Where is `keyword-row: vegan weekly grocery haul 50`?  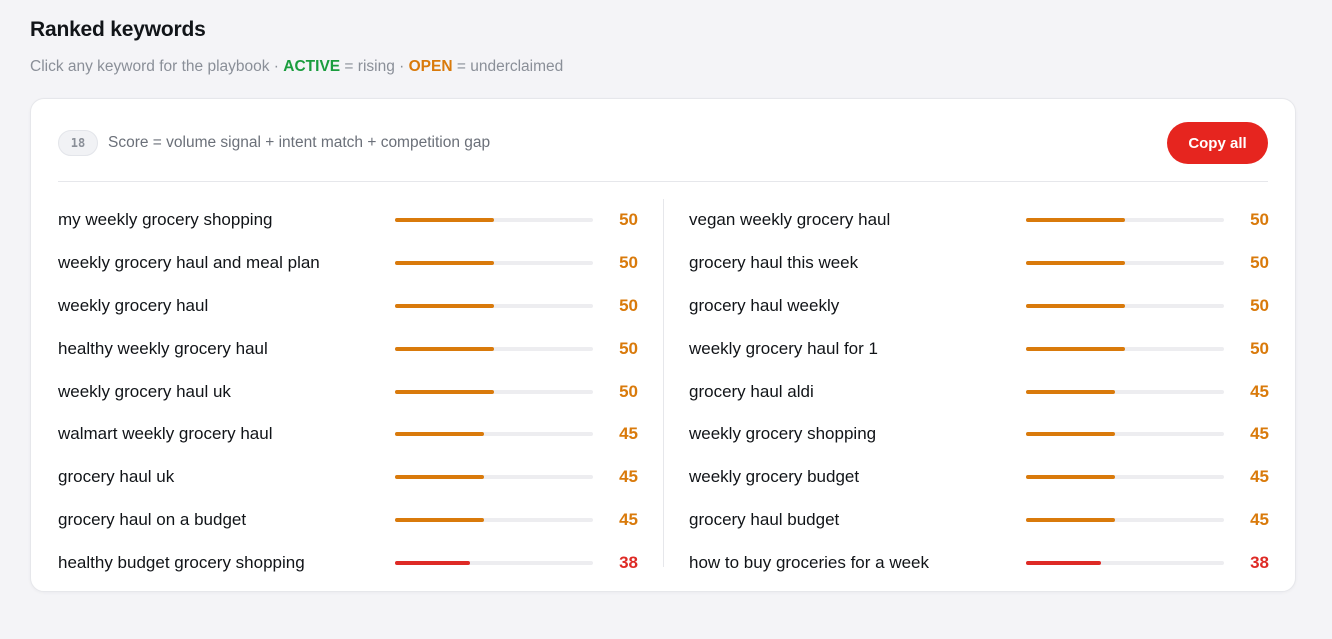
keyword-row: vegan weekly grocery haul 50 is located at coordinates (979, 220).